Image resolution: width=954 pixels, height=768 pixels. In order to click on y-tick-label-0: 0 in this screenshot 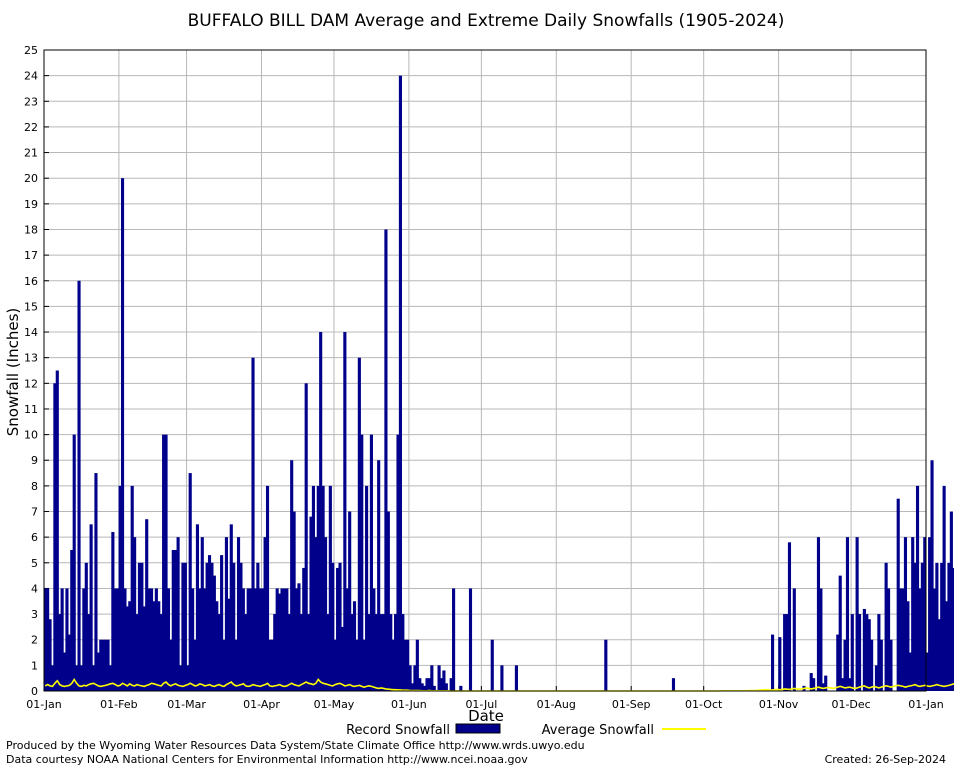, I will do `click(34, 691)`.